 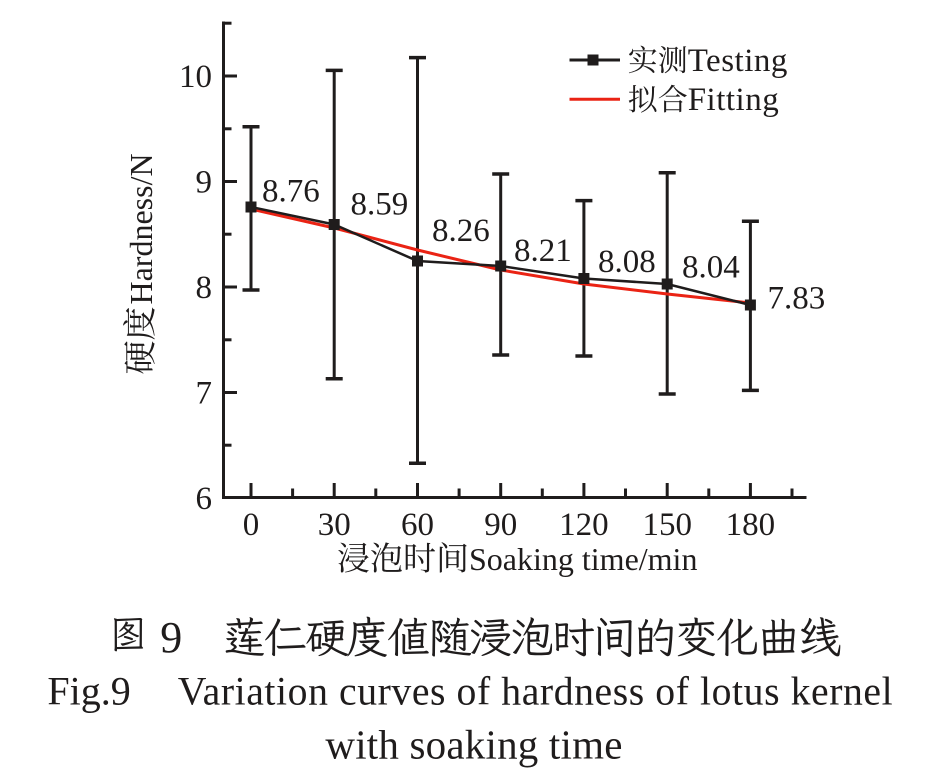 I want to click on svg-text: Fitting, so click(x=734, y=100).